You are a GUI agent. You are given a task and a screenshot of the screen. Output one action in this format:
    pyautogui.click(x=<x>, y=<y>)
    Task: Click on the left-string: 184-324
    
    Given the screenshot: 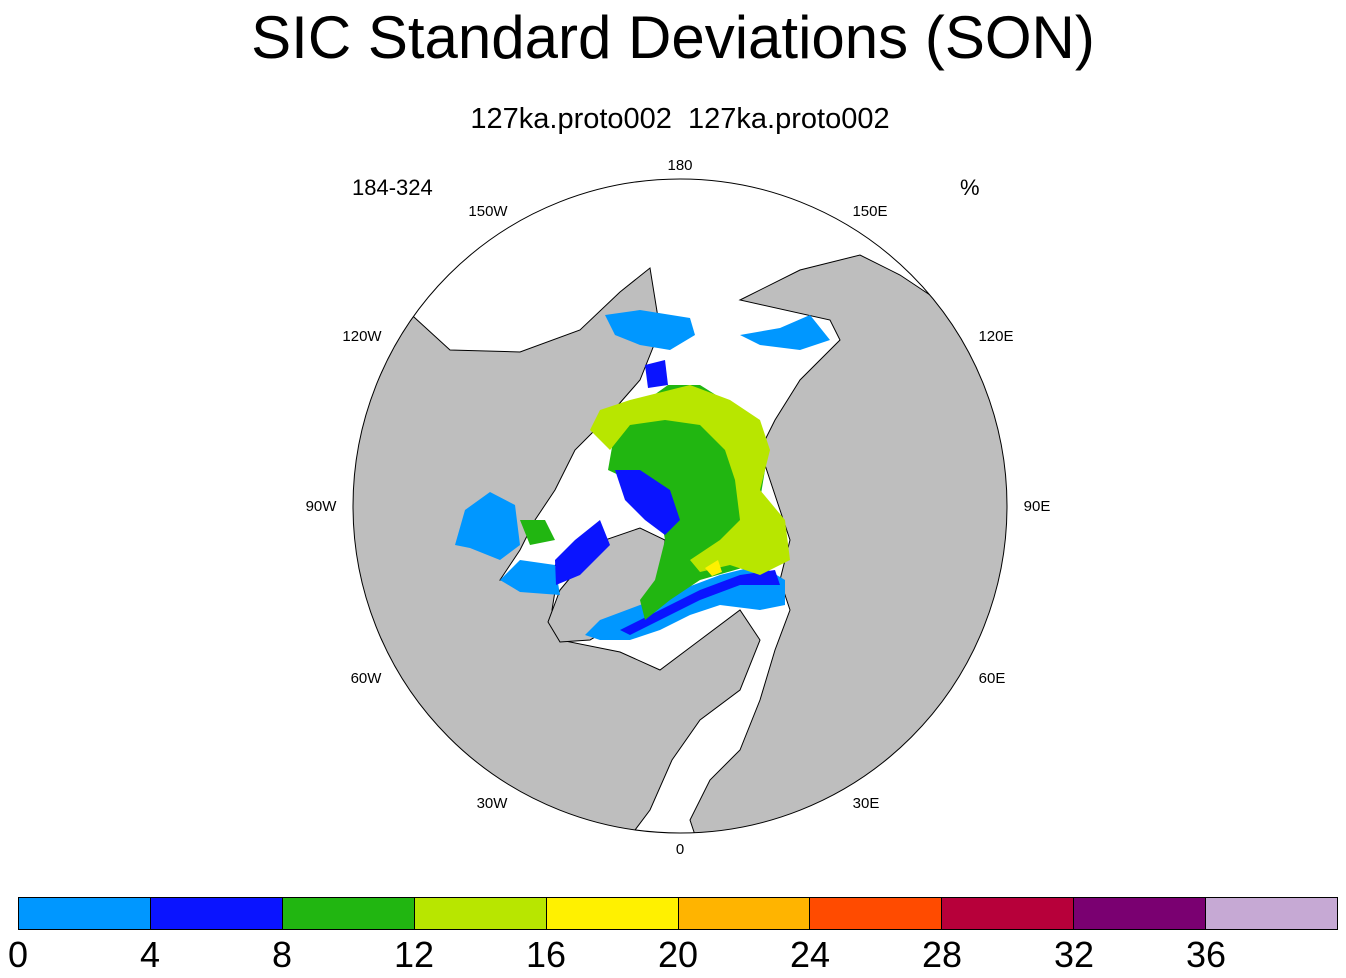 What is the action you would take?
    pyautogui.click(x=392, y=187)
    